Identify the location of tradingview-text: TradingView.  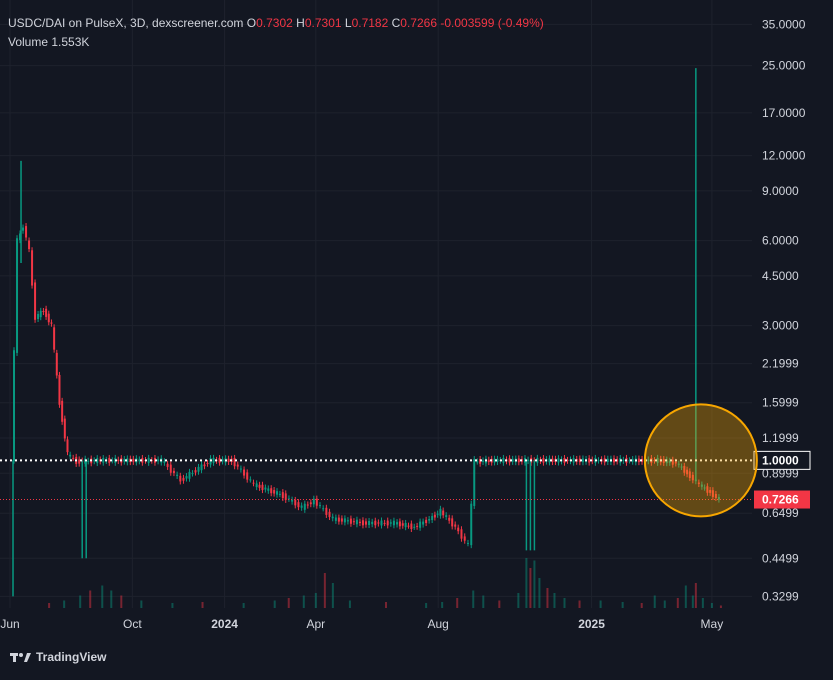
(71, 657).